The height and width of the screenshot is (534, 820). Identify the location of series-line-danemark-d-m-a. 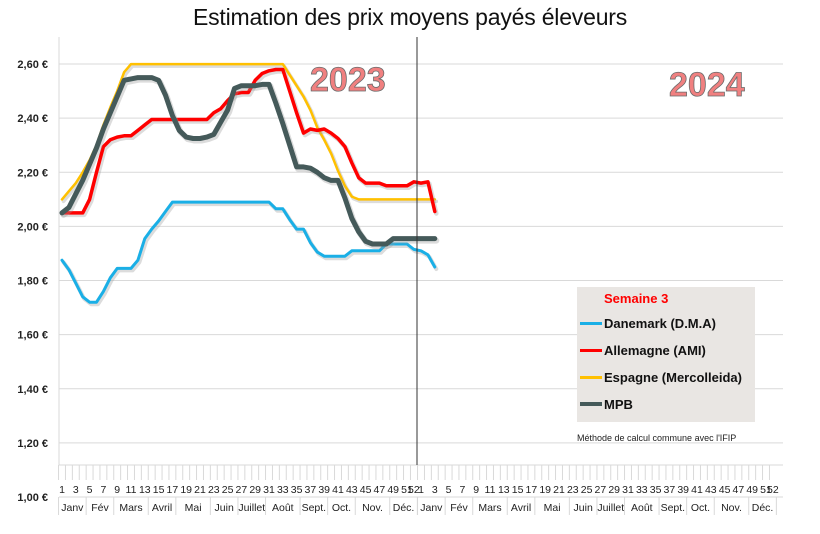
(248, 252).